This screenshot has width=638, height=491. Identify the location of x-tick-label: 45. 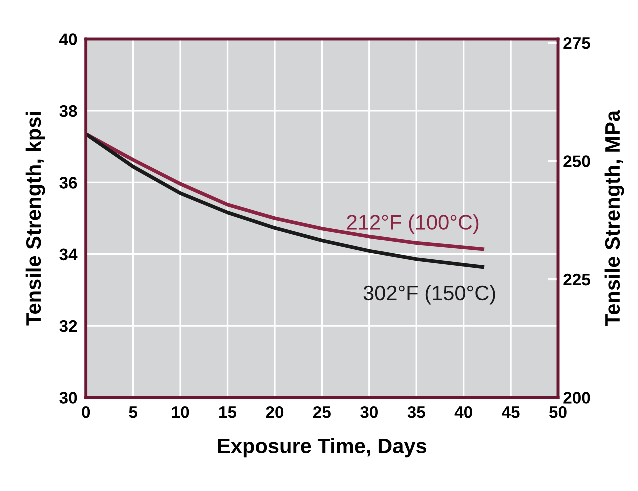
(511, 412).